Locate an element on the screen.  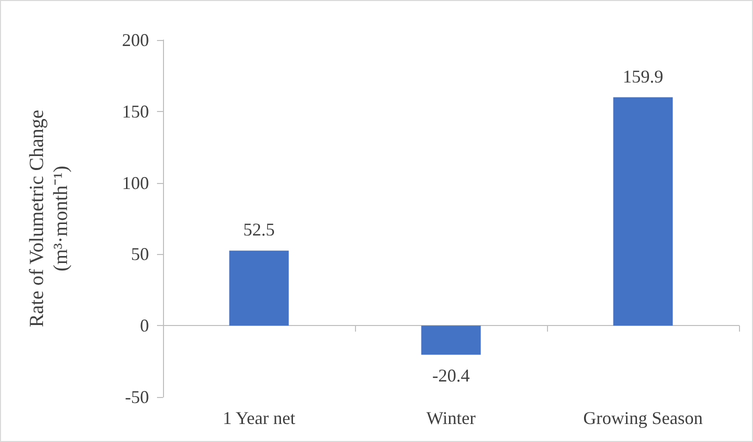
y-tick-label: 100 is located at coordinates (135, 182).